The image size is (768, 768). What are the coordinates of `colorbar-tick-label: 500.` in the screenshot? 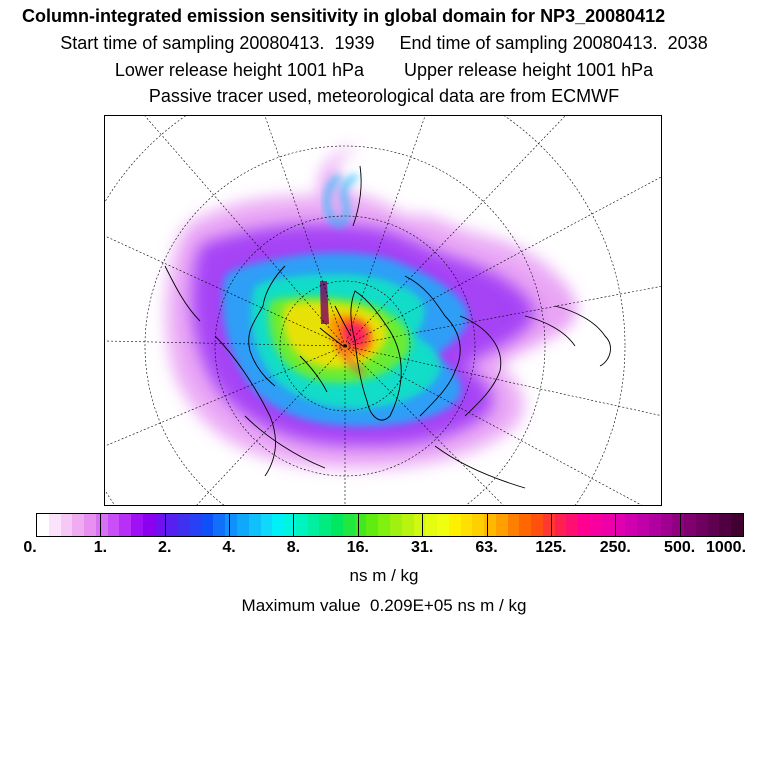 It's located at (680, 547).